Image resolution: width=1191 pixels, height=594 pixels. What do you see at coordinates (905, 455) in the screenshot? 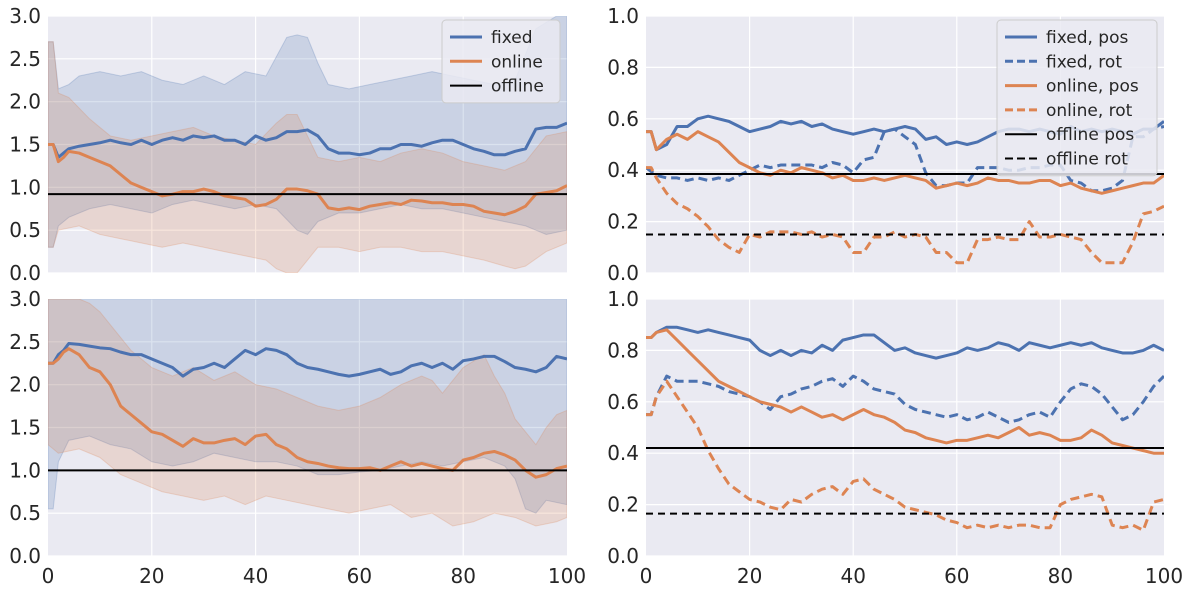
I see `series-online-rot` at bounding box center [905, 455].